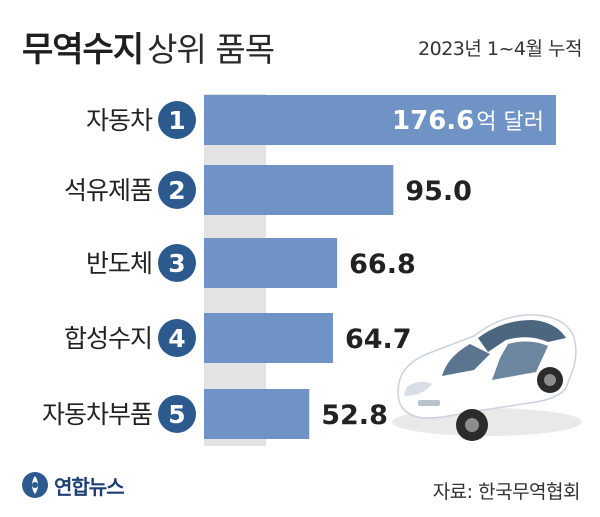 The height and width of the screenshot is (517, 600). I want to click on category-label-4: 합성수지, so click(108, 338).